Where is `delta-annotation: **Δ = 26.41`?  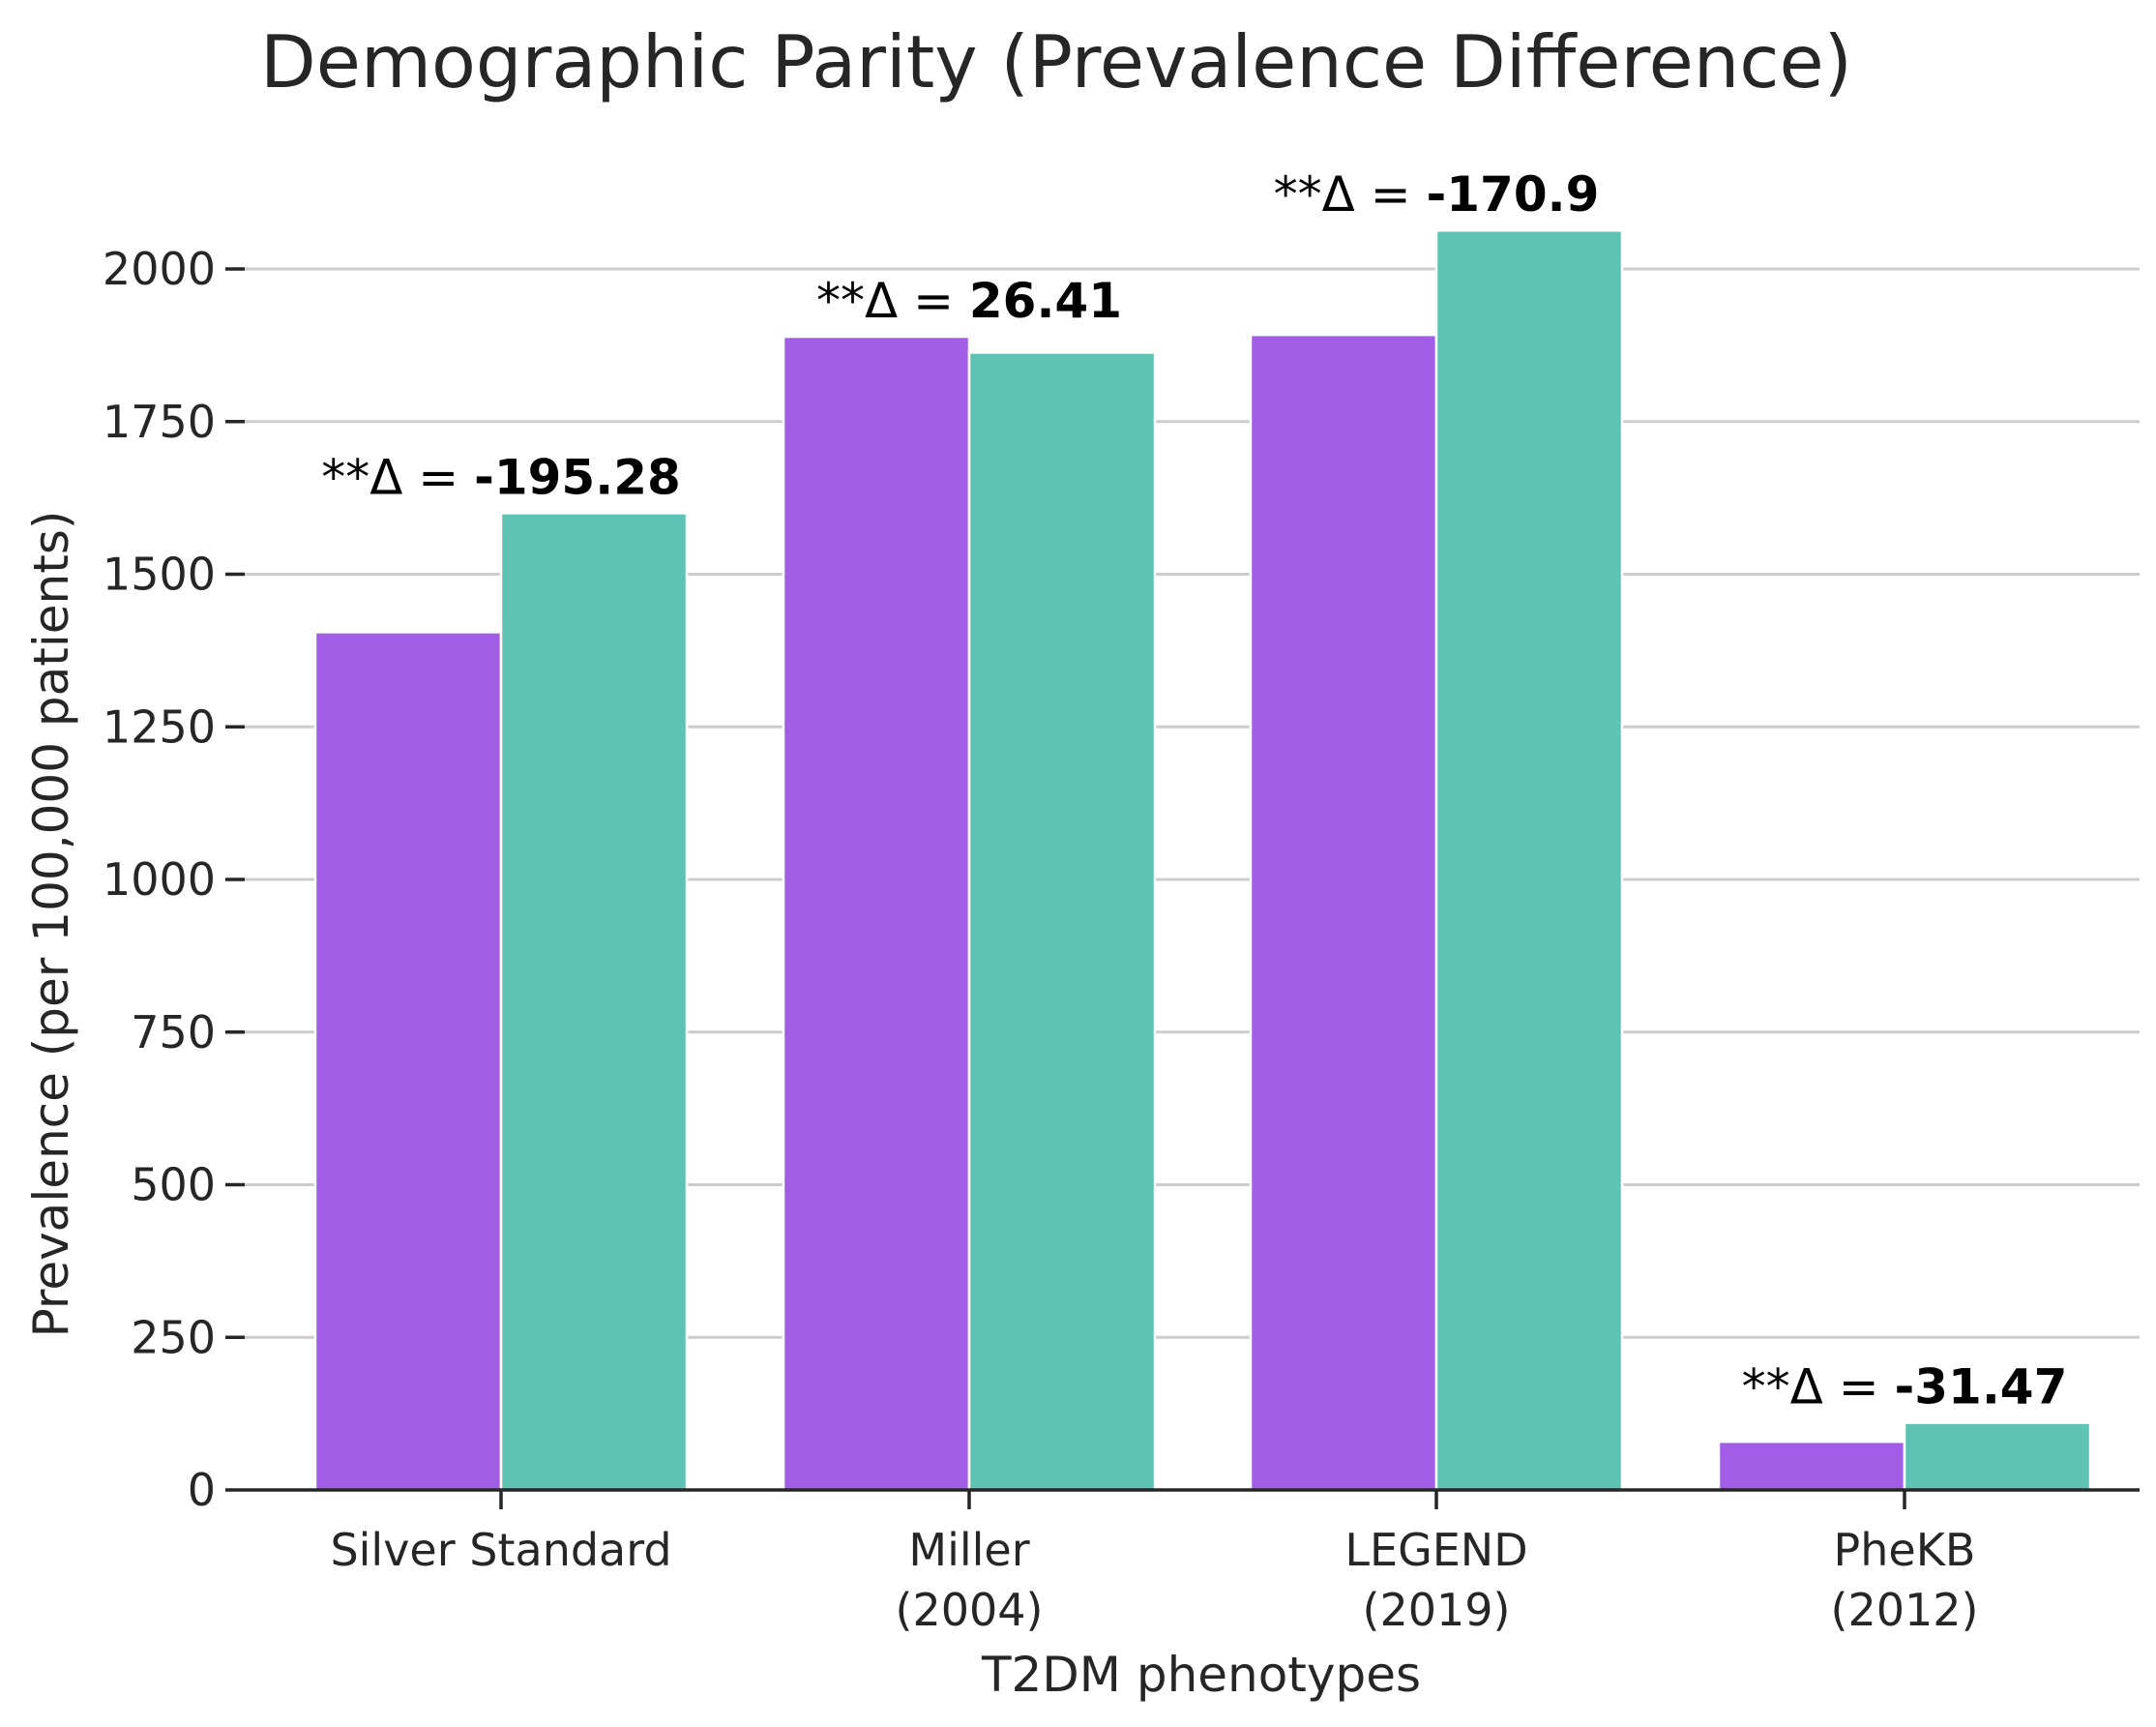
delta-annotation: **Δ = 26.41 is located at coordinates (969, 301).